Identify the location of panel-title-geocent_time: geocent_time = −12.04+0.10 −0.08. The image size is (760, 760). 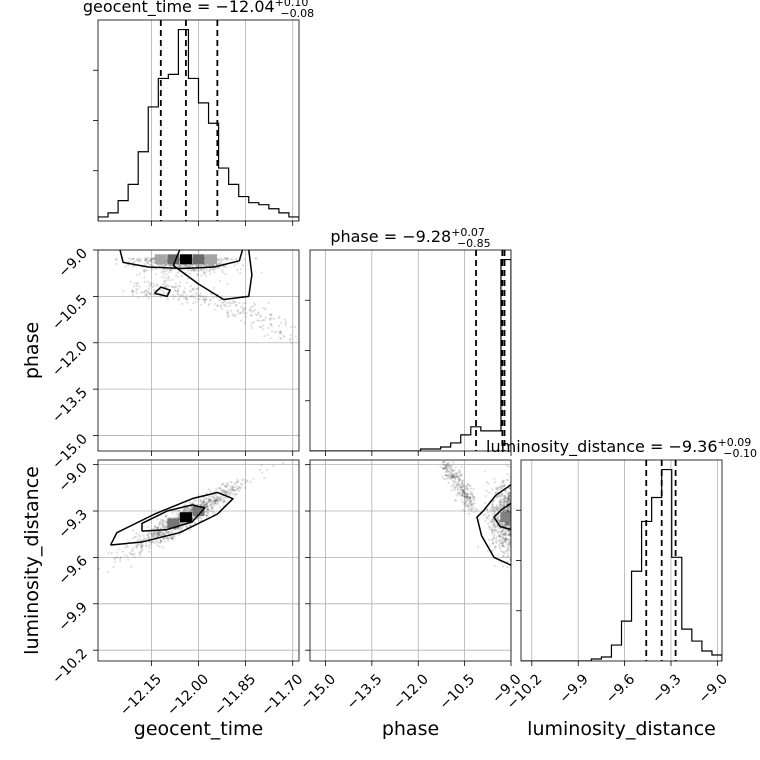
(198, 10).